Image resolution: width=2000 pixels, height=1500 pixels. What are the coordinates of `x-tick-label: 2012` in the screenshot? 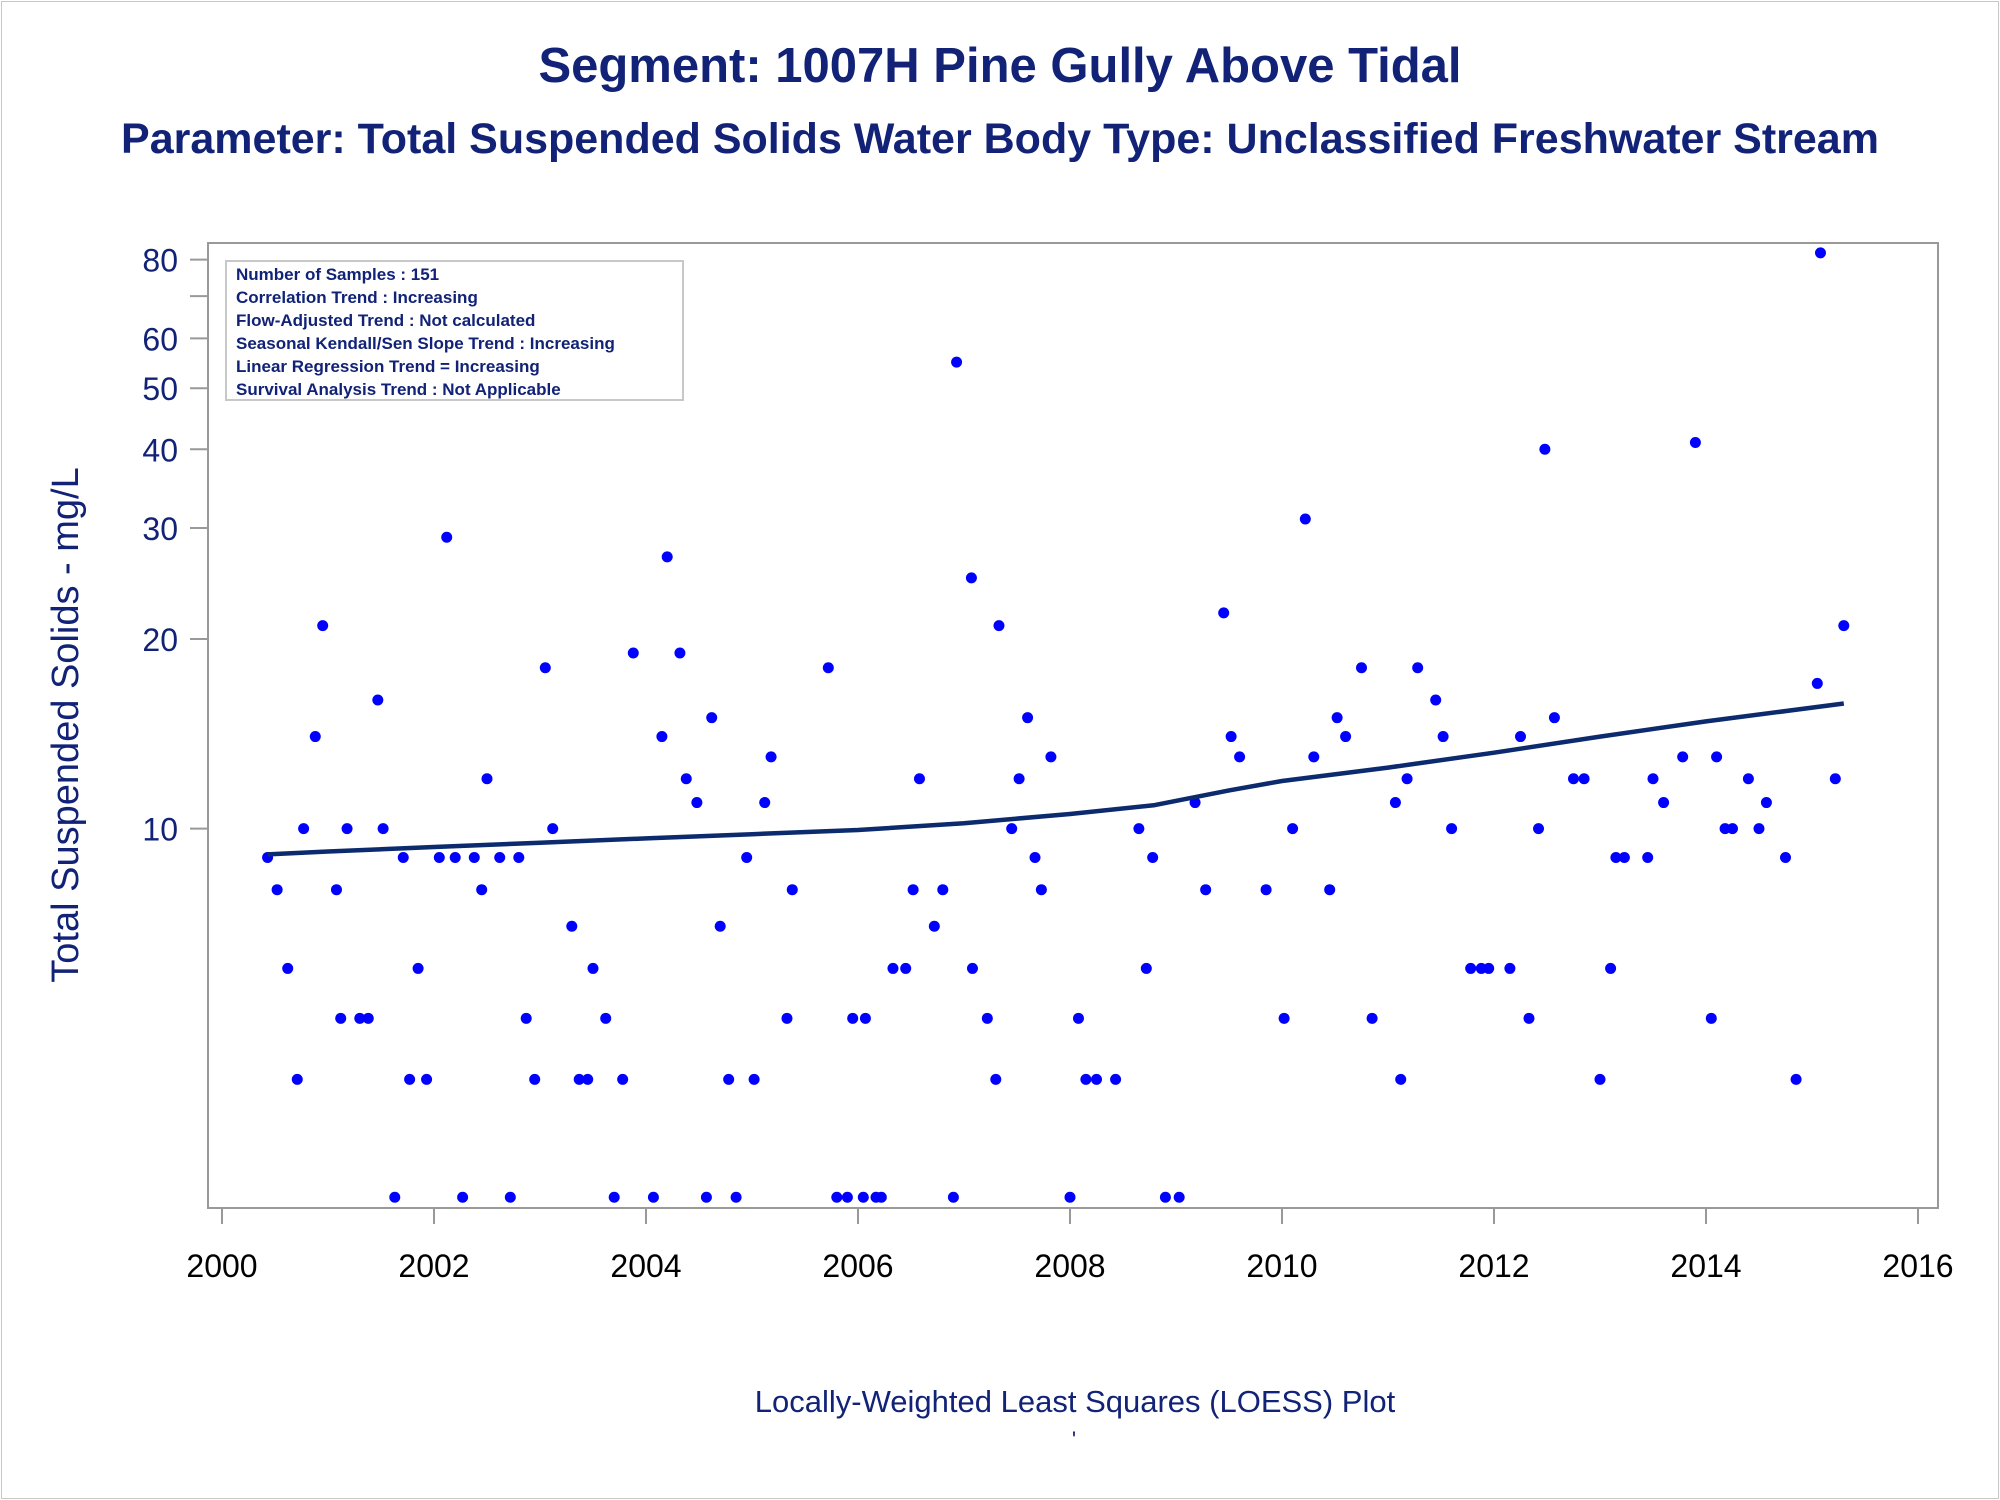 It's located at (1493, 1266).